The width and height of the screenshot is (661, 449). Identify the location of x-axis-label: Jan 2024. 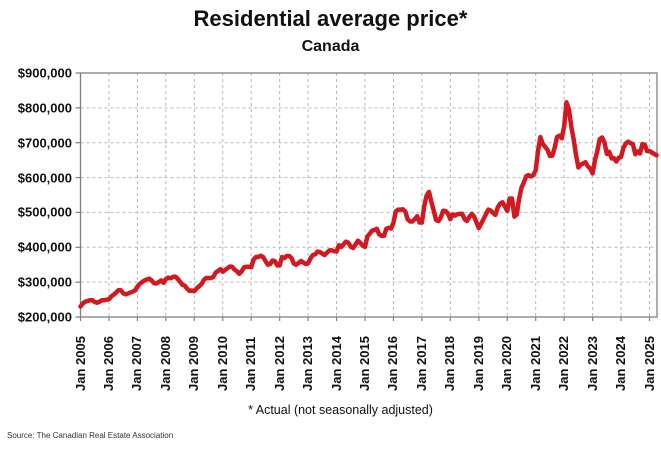
(621, 363).